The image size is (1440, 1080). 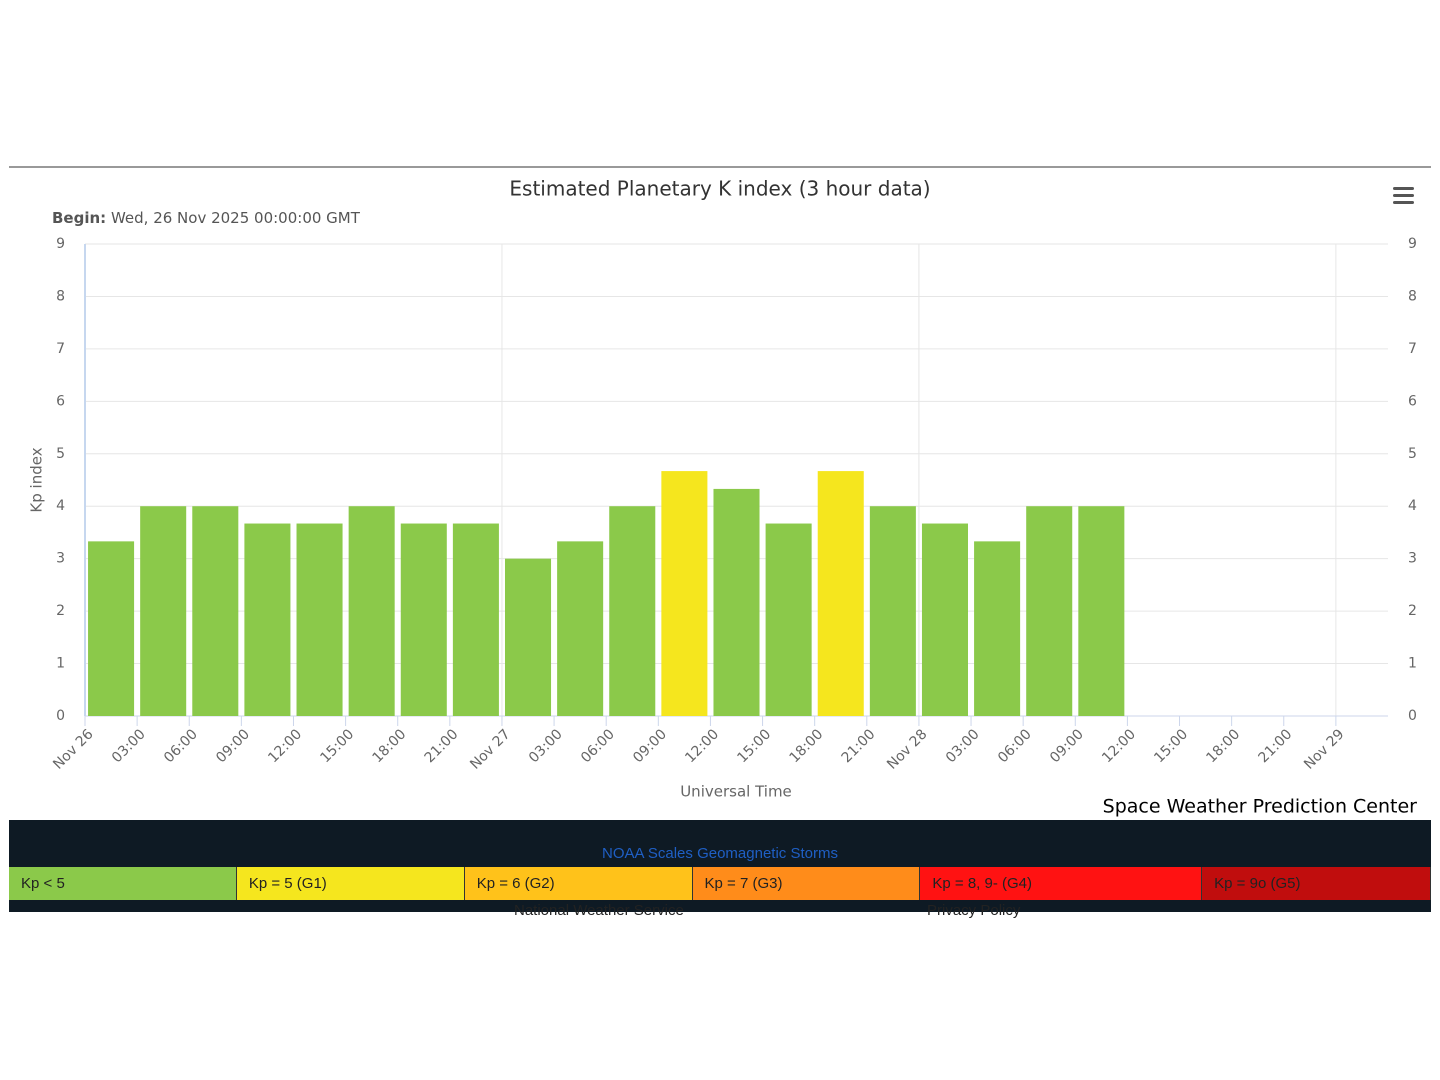 I want to click on scale-item: Kp = 8, 9- (G4), so click(x=1061, y=883).